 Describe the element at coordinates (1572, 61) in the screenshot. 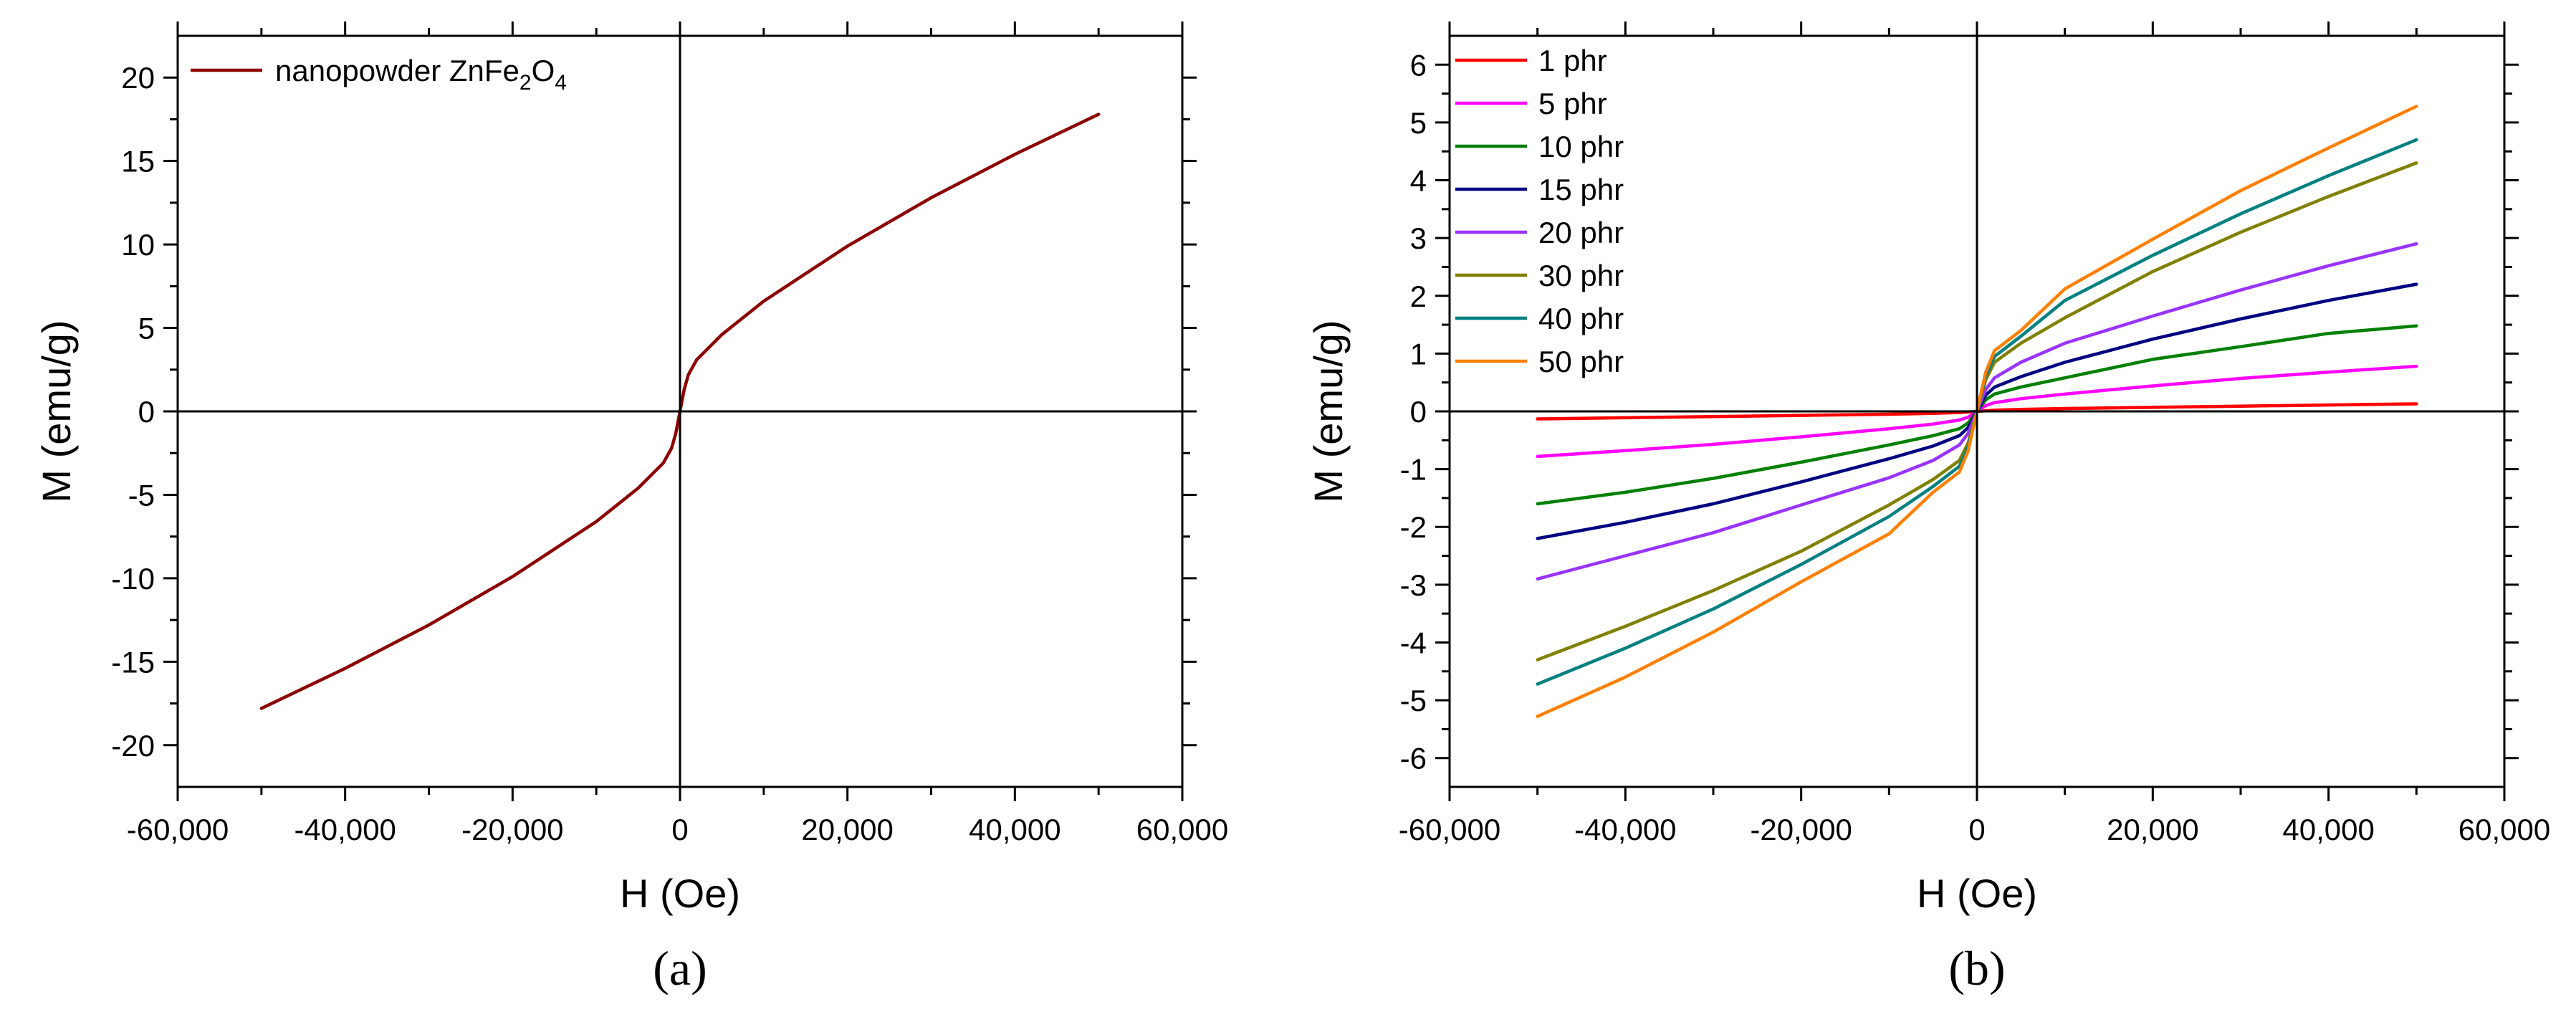

I see `legend-label-0: 1 phr` at that location.